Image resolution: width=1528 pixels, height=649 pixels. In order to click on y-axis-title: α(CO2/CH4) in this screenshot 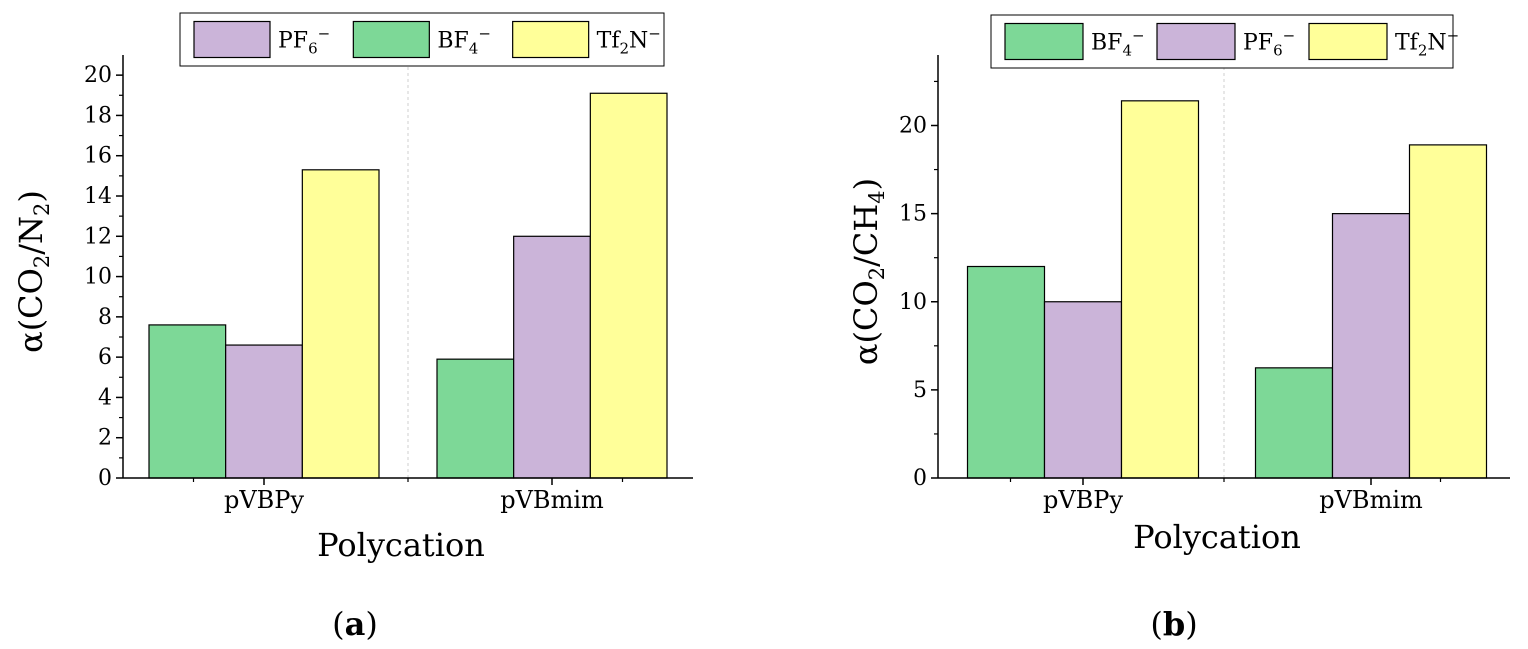, I will do `click(868, 271)`.